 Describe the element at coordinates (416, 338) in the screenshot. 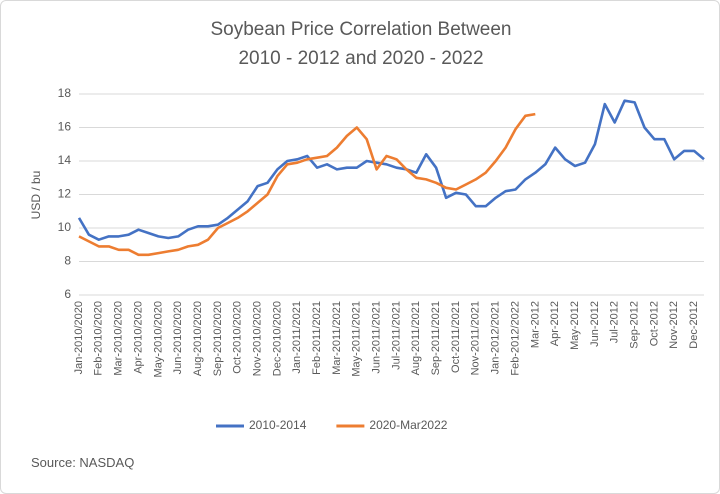

I see `x-tick-label: Aug-2011/2021` at that location.